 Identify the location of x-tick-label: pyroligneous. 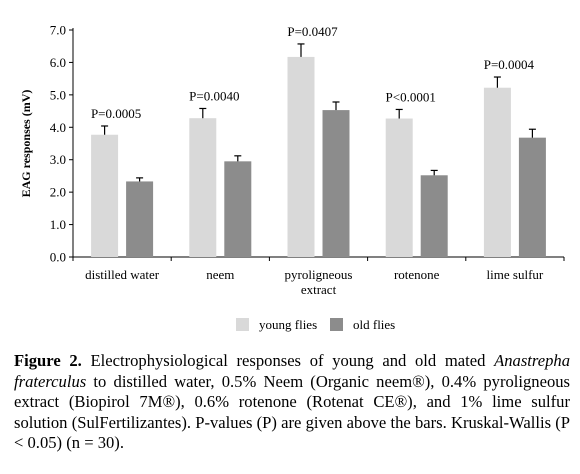
(319, 274).